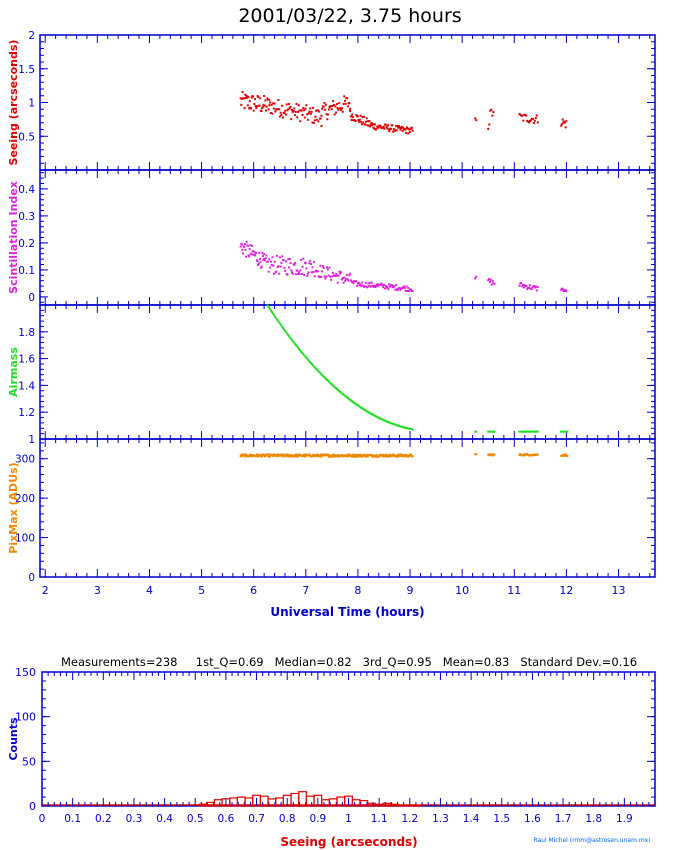  What do you see at coordinates (201, 590) in the screenshot?
I see `x-tick-label: 5` at bounding box center [201, 590].